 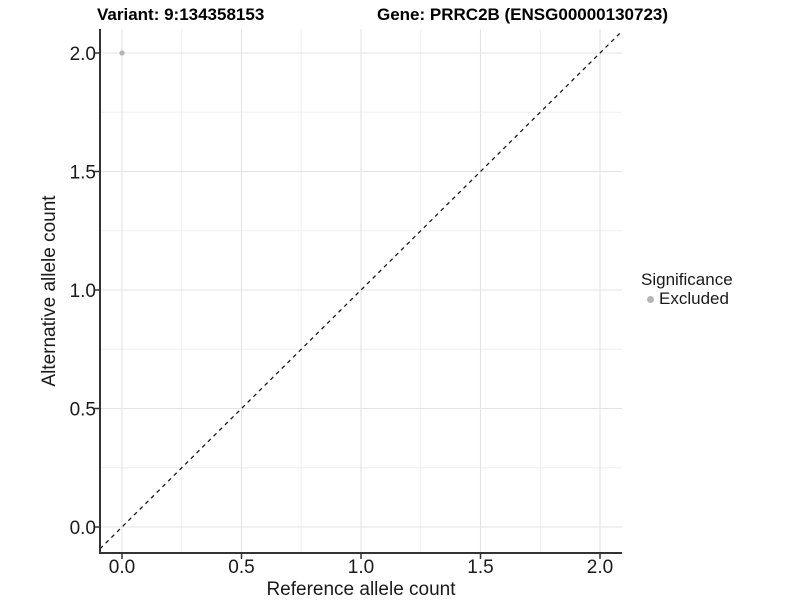 What do you see at coordinates (83, 173) in the screenshot?
I see `y-tick-label: 1.5` at bounding box center [83, 173].